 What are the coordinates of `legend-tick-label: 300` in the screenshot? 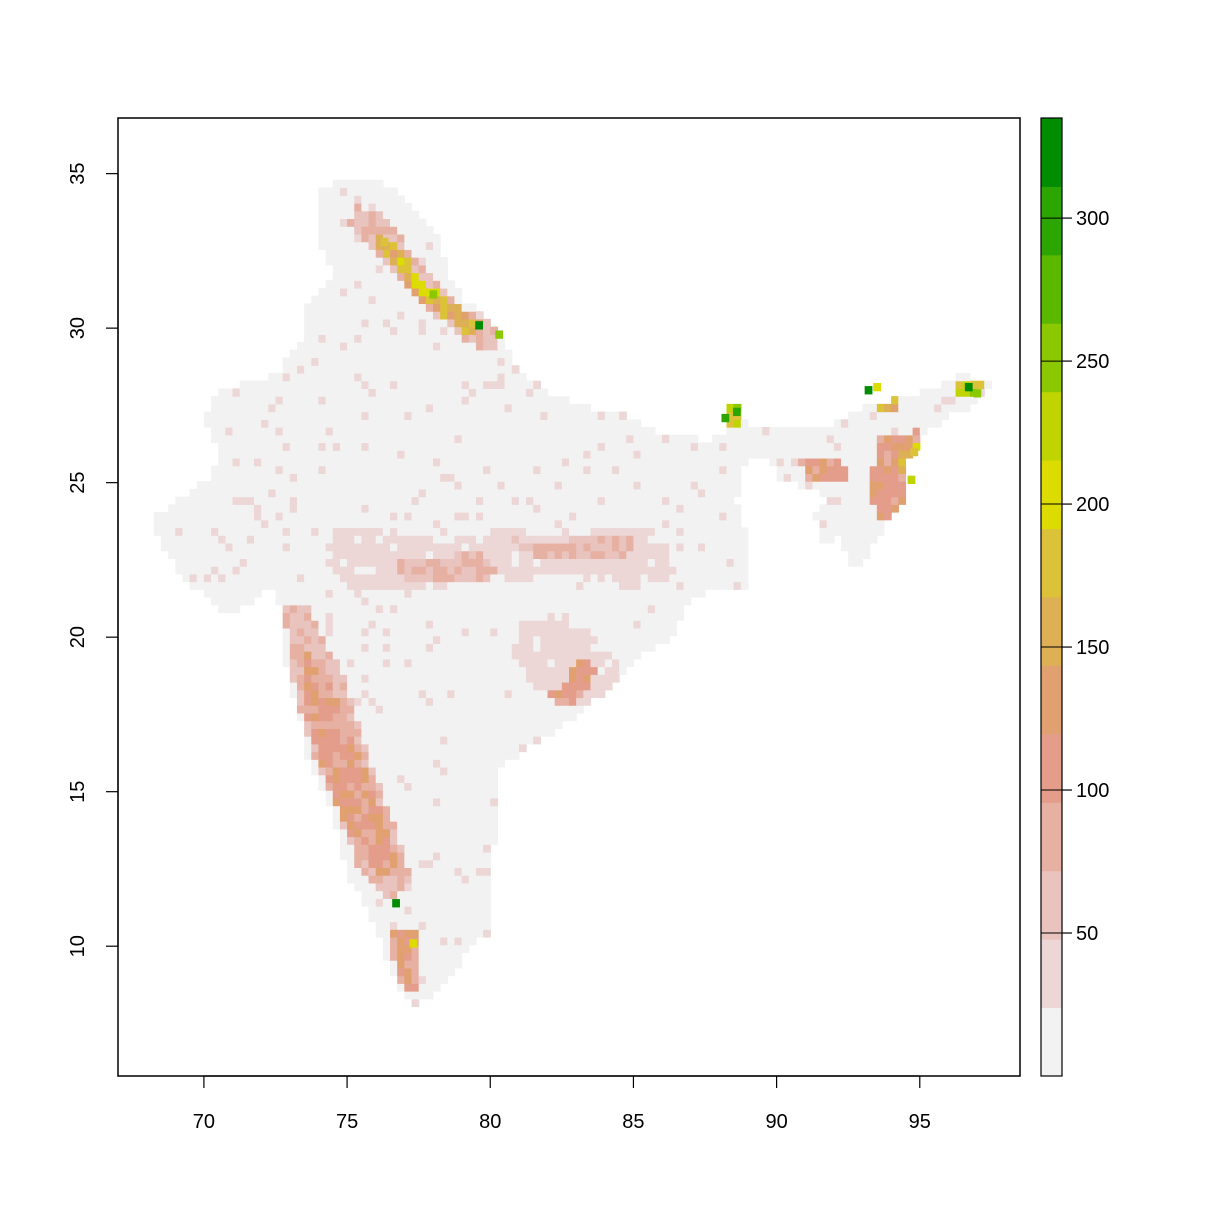 It's located at (1092, 219).